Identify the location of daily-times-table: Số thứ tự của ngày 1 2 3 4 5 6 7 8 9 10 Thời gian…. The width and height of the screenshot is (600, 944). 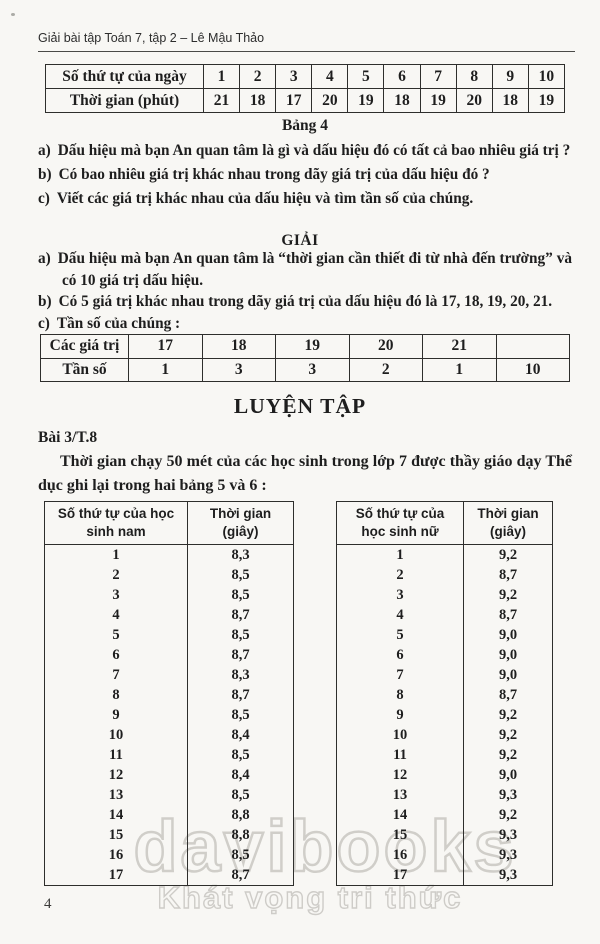
(305, 88).